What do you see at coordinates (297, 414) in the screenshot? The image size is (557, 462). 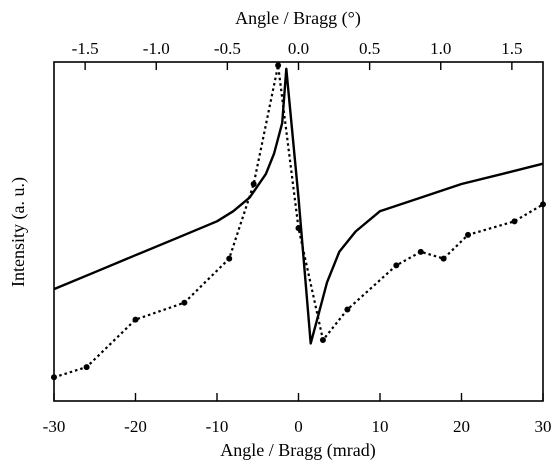 I see `bottom-axis-ticks: -30 -20 -10 0 10 20 30` at bounding box center [297, 414].